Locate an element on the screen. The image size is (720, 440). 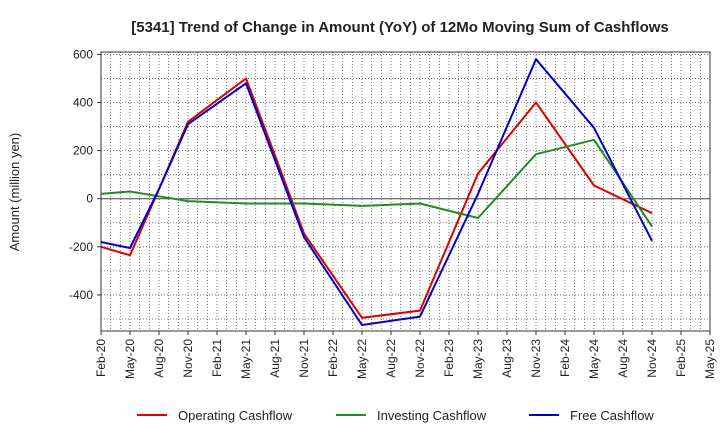
y-tick-label: 200 is located at coordinates (83, 151).